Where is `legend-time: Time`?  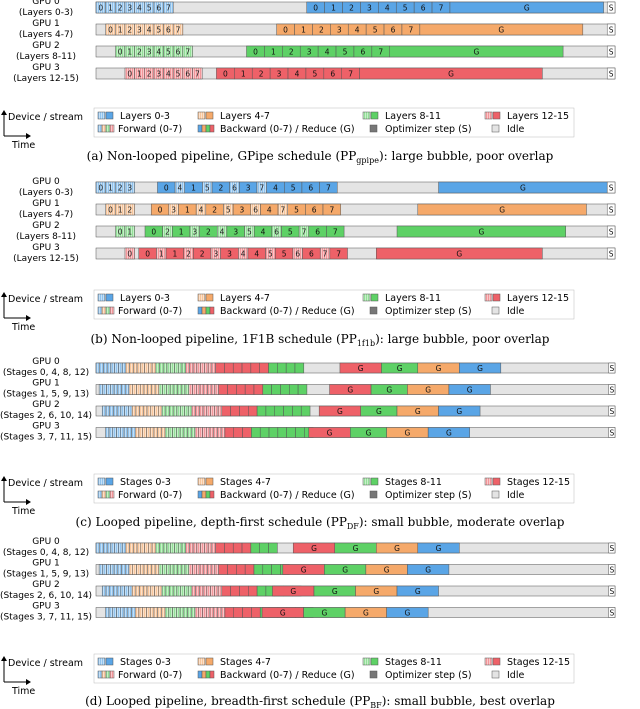
legend-time: Time is located at coordinates (23, 511).